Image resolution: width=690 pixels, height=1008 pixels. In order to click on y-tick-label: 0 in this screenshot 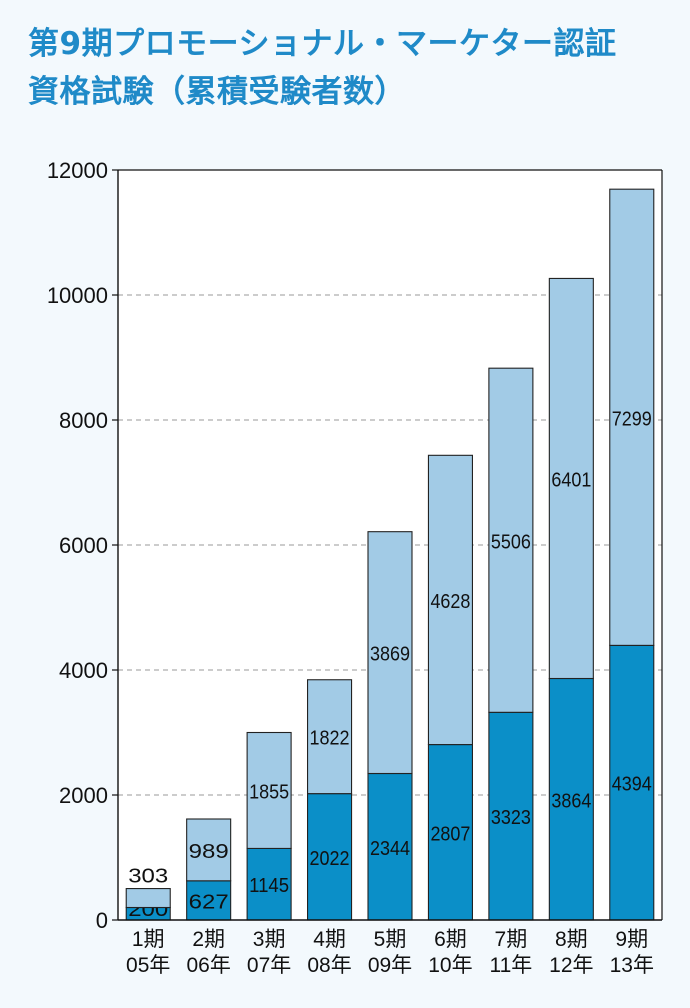, I will do `click(102, 920)`.